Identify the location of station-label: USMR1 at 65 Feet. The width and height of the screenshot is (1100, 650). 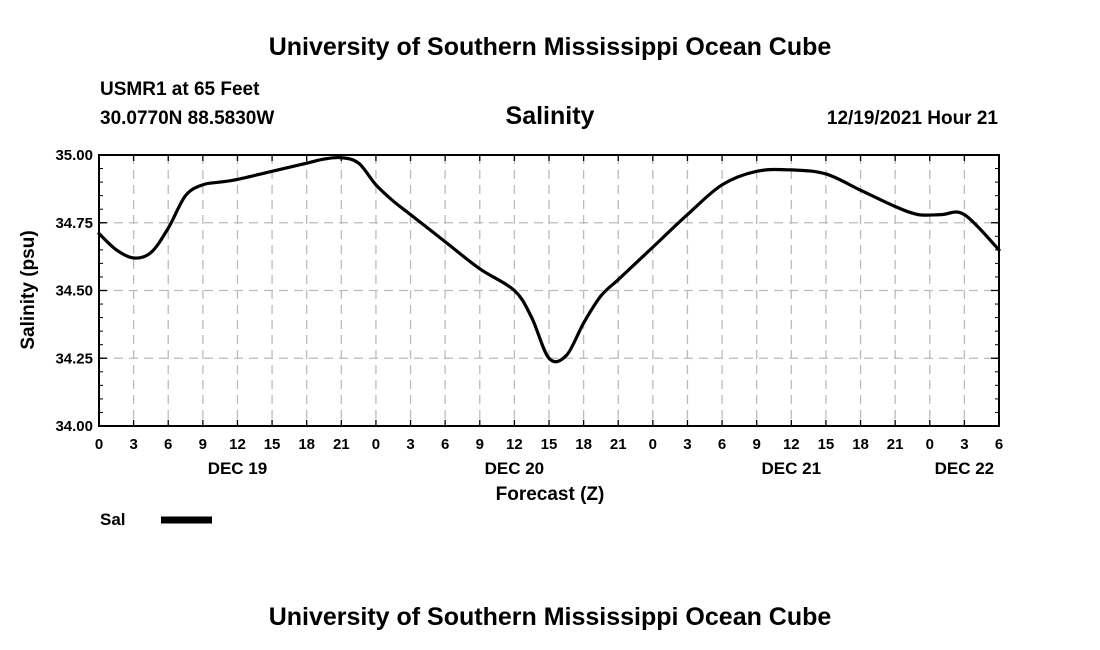
(180, 89).